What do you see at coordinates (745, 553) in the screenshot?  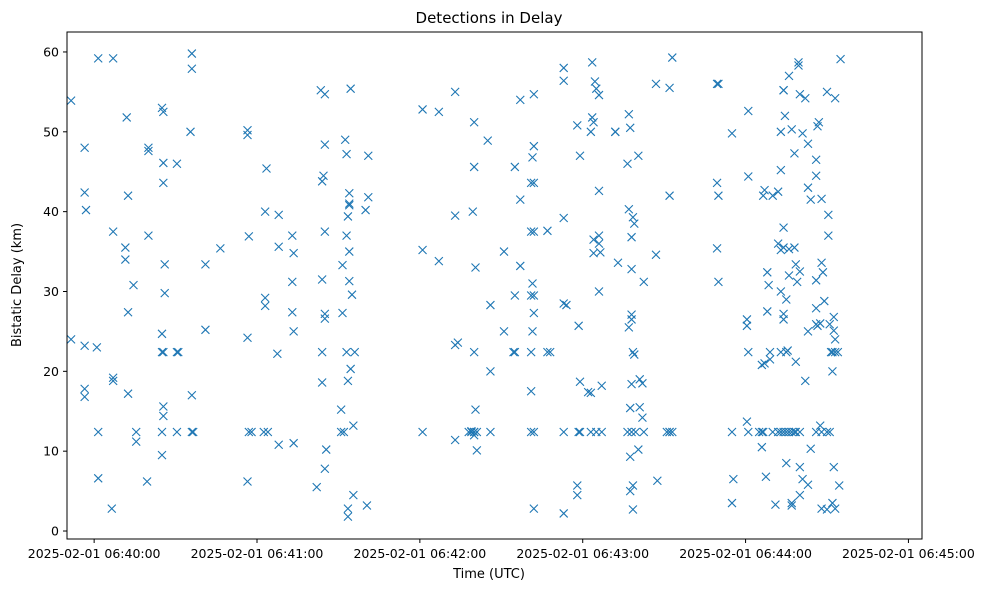 I see `x-tick-label: 2025-02-01 06:44:00` at bounding box center [745, 553].